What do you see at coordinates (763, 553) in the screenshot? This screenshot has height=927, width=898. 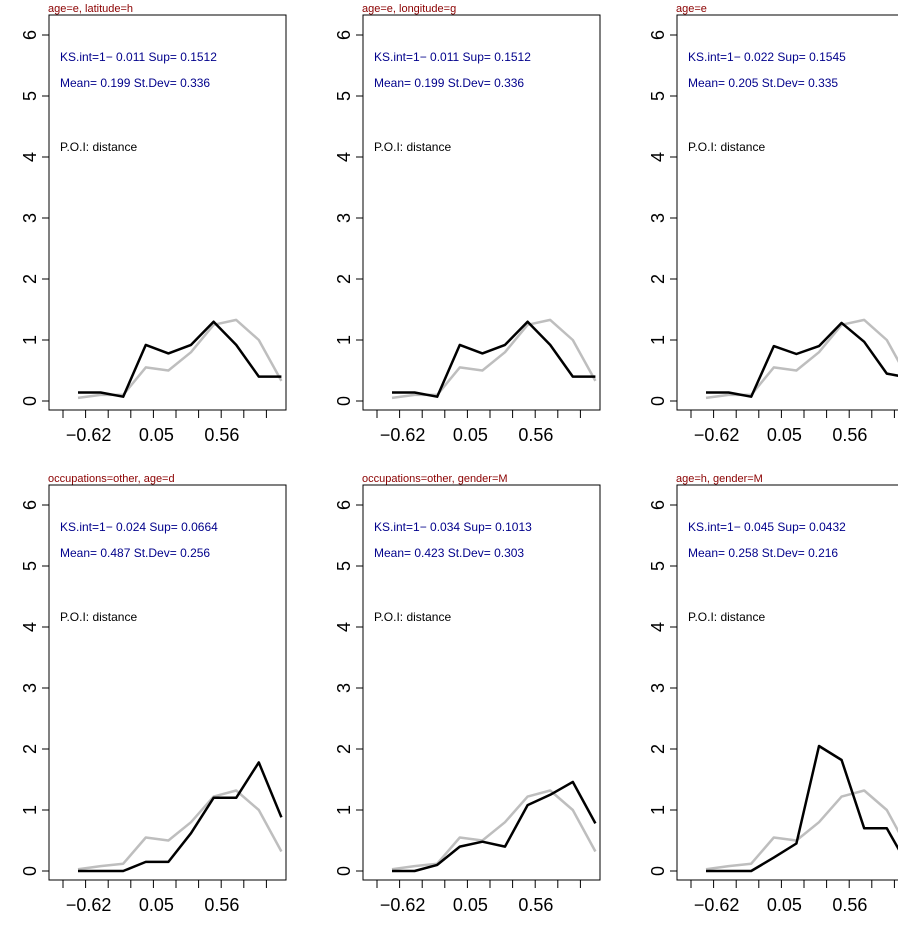 I see `mean-stat-text: Mean= 0.258 St.Dev= 0.216` at bounding box center [763, 553].